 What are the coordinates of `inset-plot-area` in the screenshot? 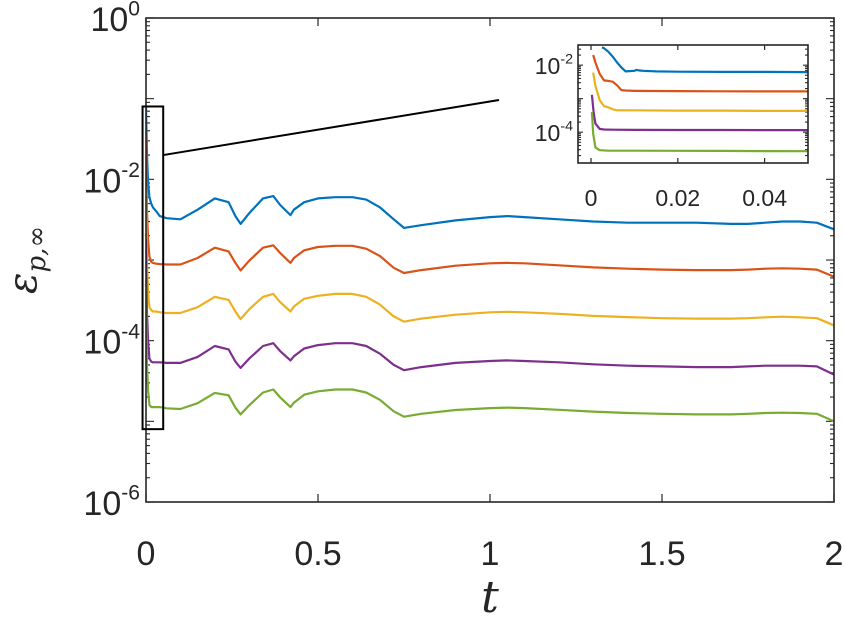 It's located at (693, 104).